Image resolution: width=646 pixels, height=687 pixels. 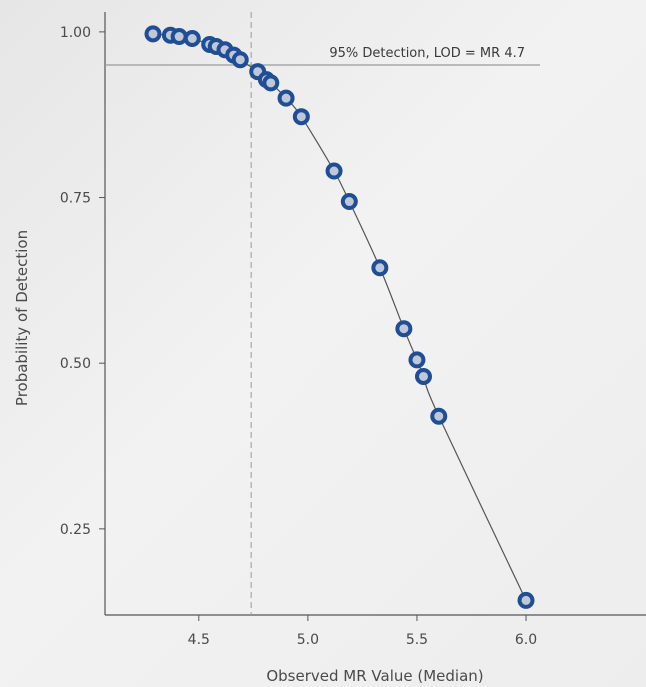 What do you see at coordinates (75, 364) in the screenshot?
I see `y-tick-label: 0.50` at bounding box center [75, 364].